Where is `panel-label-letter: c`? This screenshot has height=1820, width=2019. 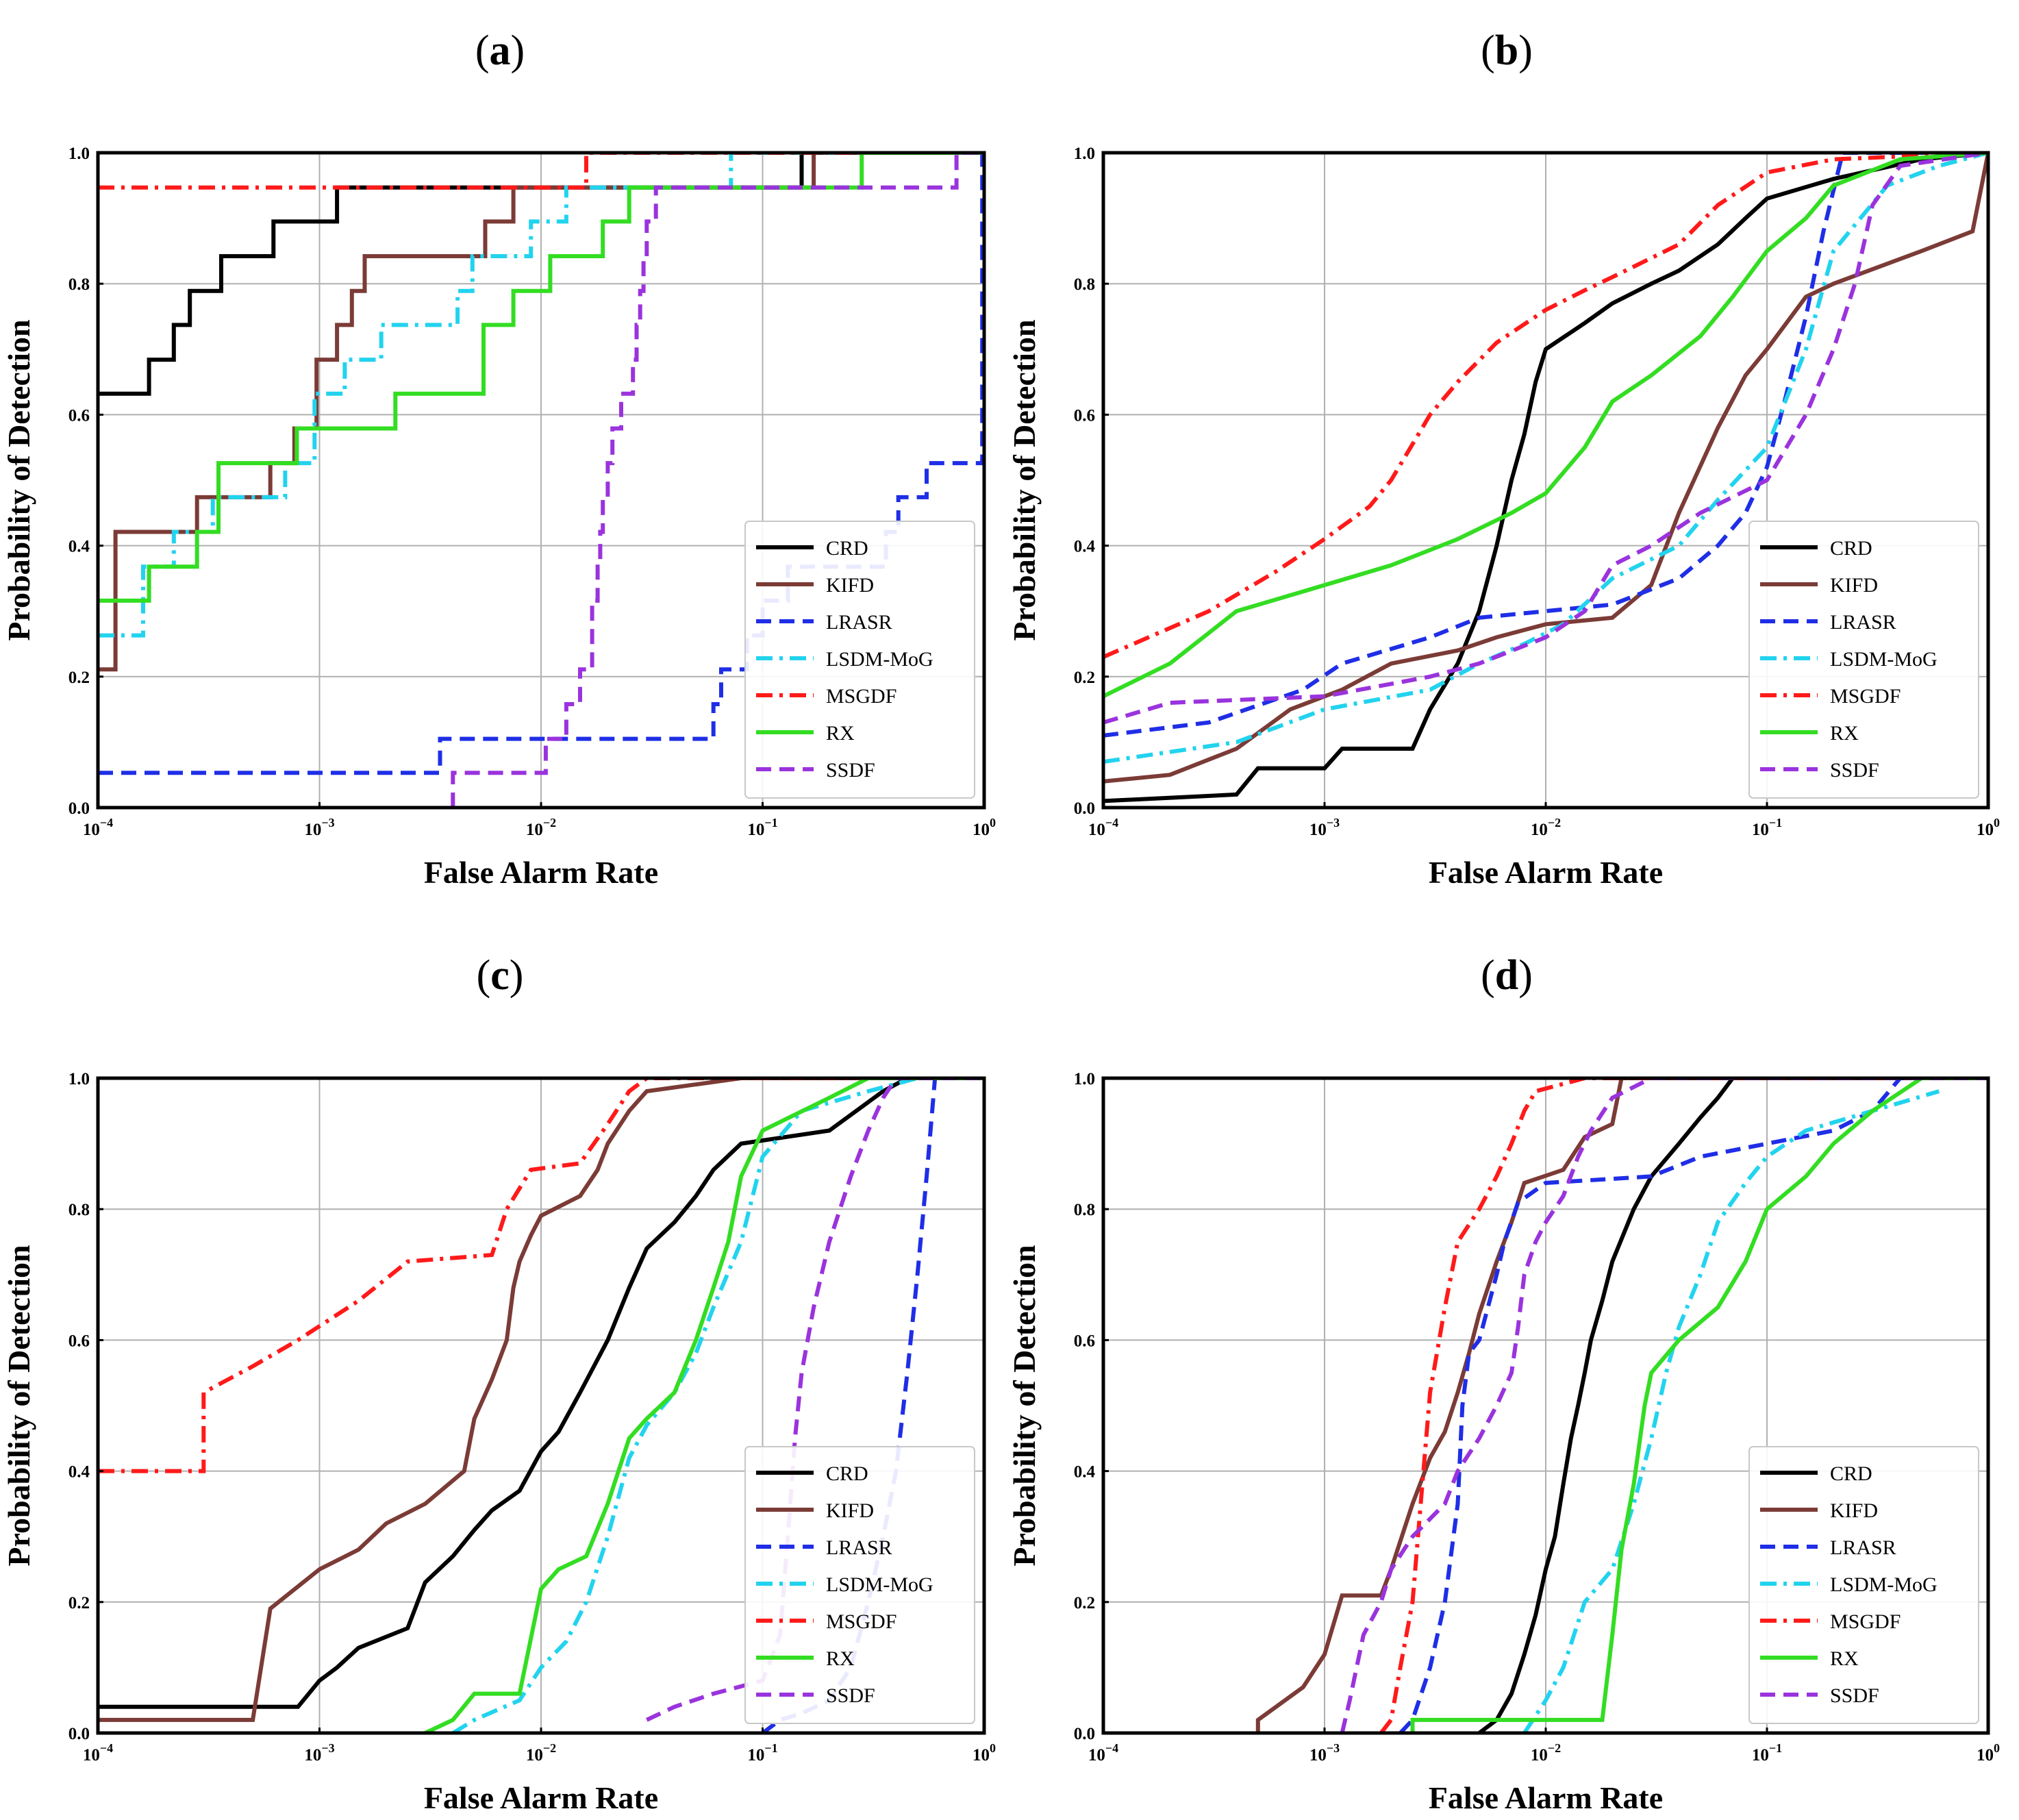 panel-label-letter: c is located at coordinates (500, 975).